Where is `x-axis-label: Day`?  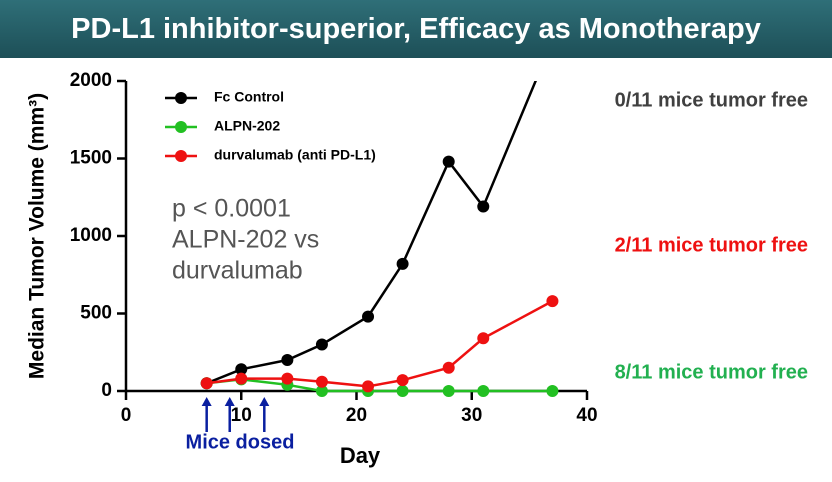
x-axis-label: Day is located at coordinates (360, 455).